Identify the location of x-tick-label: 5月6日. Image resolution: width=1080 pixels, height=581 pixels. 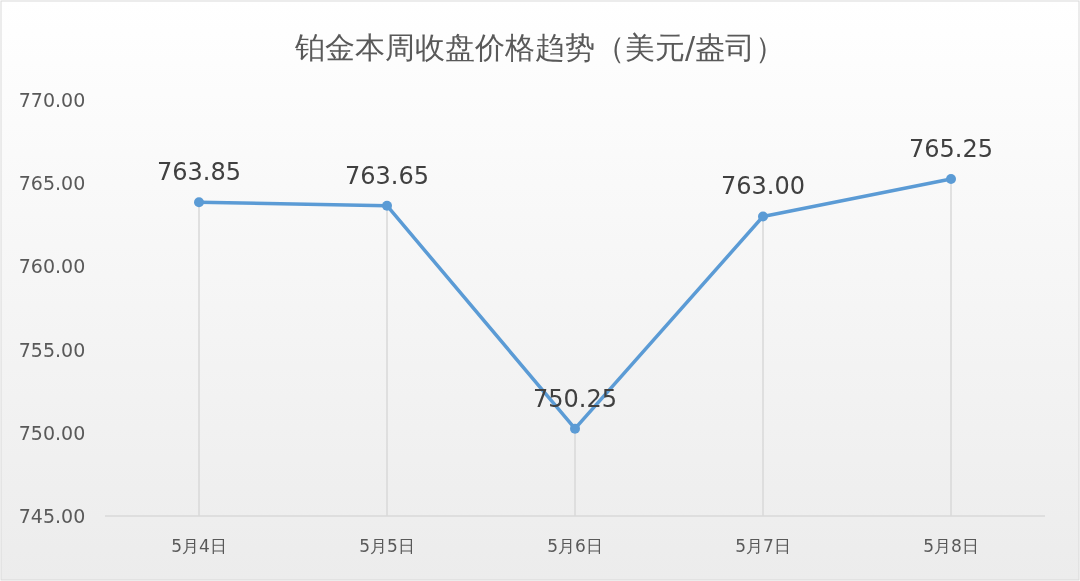
(575, 546).